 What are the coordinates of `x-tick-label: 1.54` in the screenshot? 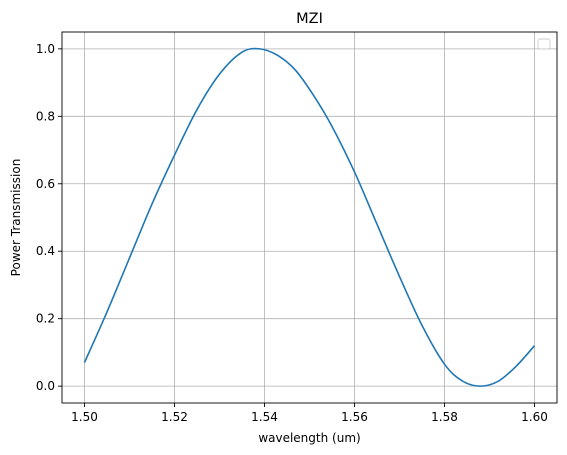 It's located at (264, 417).